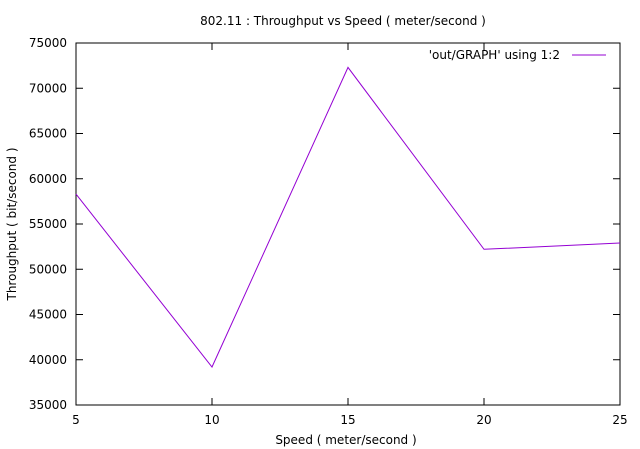  Describe the element at coordinates (48, 179) in the screenshot. I see `y-tick-label: 60000` at that location.